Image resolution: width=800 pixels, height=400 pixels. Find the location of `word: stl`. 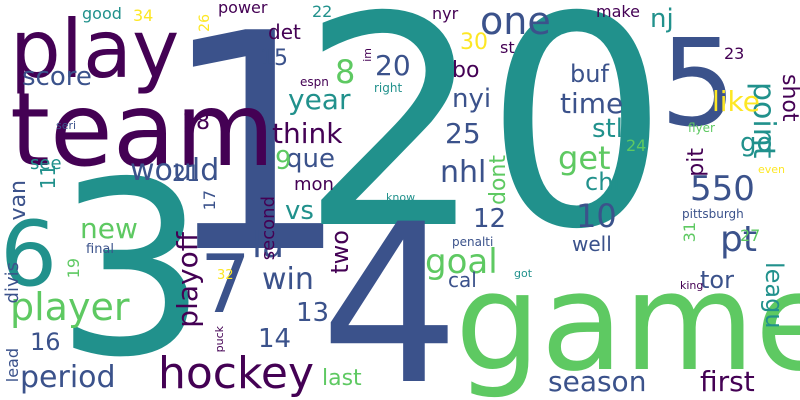

word: stl is located at coordinates (607, 129).